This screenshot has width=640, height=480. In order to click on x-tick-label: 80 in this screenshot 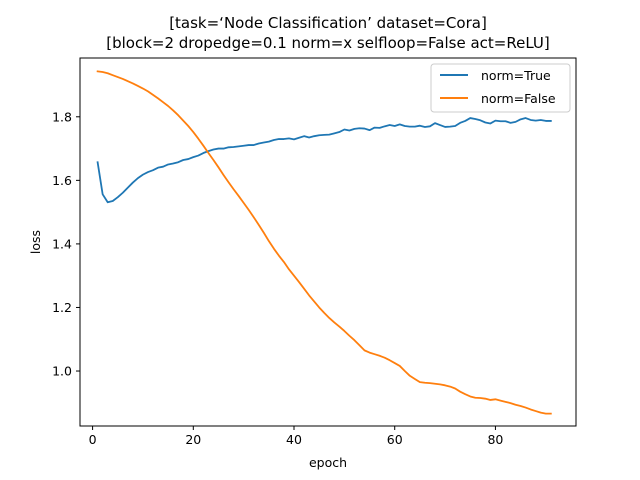, I will do `click(495, 439)`.